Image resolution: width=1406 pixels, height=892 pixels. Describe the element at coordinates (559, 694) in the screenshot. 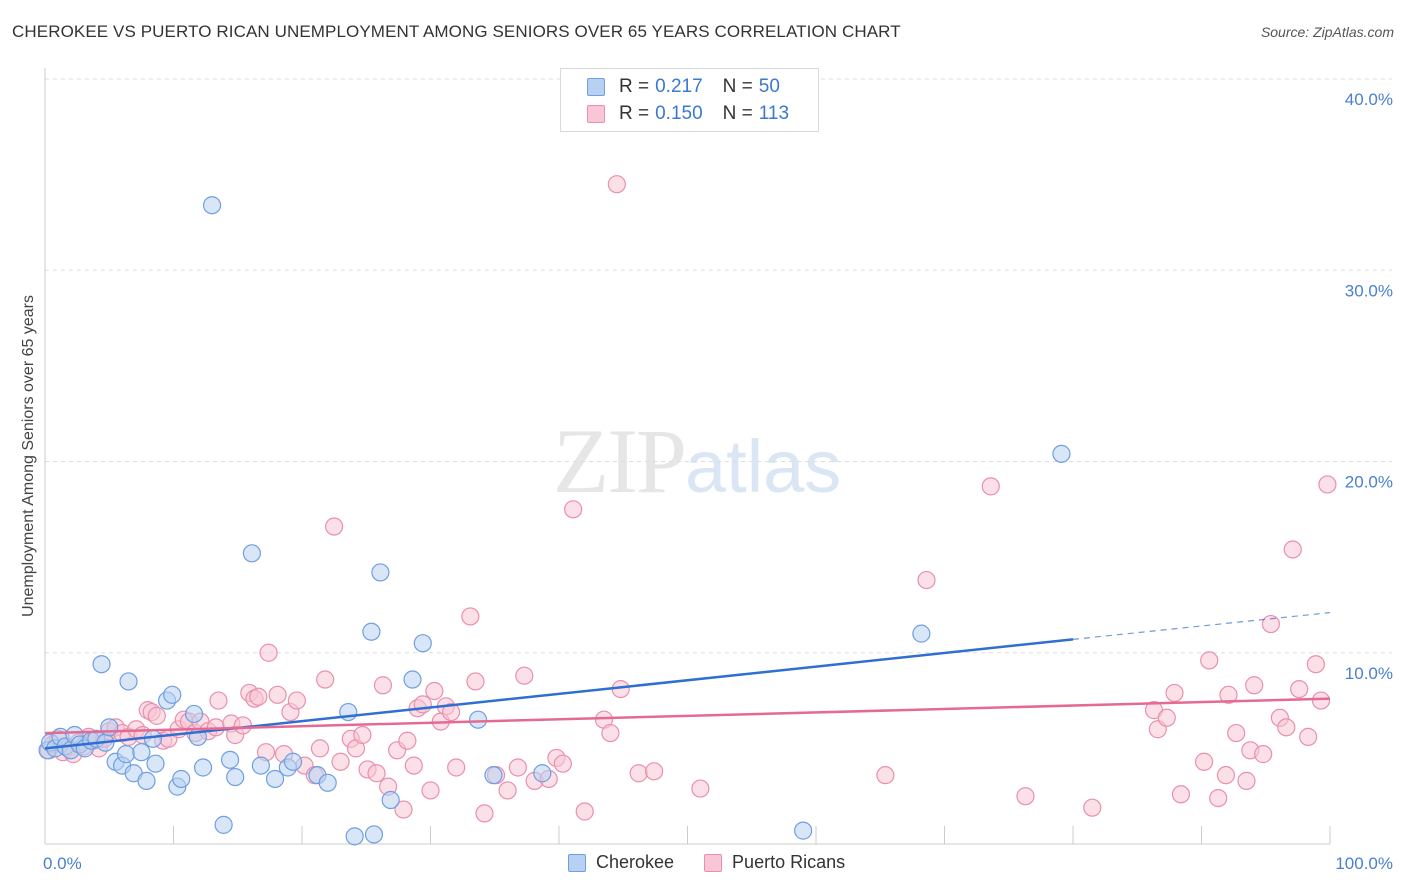

I see `cherokee-trend-line` at that location.